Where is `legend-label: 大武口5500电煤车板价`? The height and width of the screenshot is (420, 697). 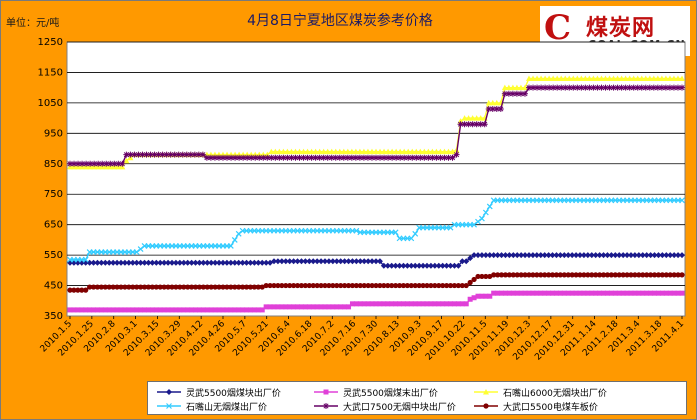 legend-label: 大武口5500电煤车板价 is located at coordinates (550, 408).